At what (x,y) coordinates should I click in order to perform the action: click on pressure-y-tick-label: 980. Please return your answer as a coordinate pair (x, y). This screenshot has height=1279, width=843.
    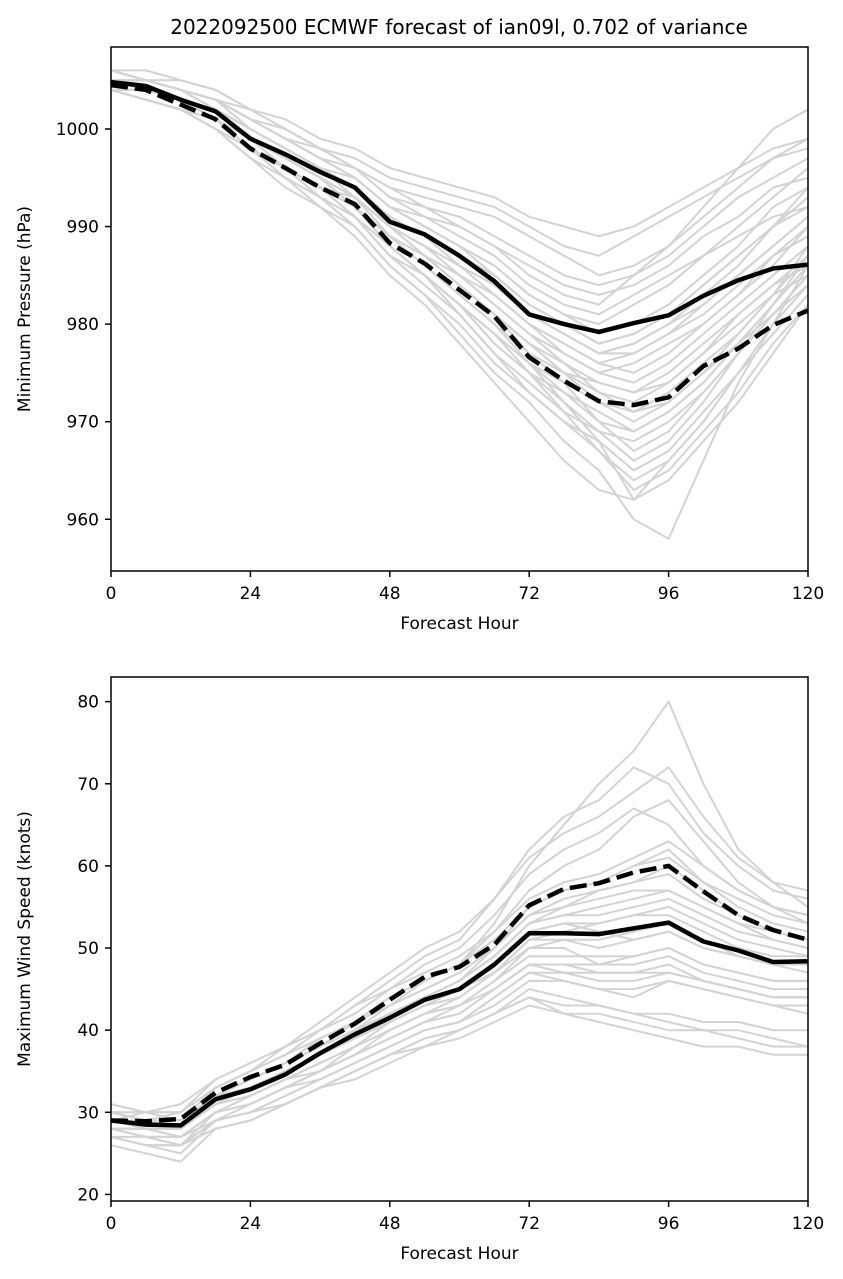
    Looking at the image, I should click on (83, 325).